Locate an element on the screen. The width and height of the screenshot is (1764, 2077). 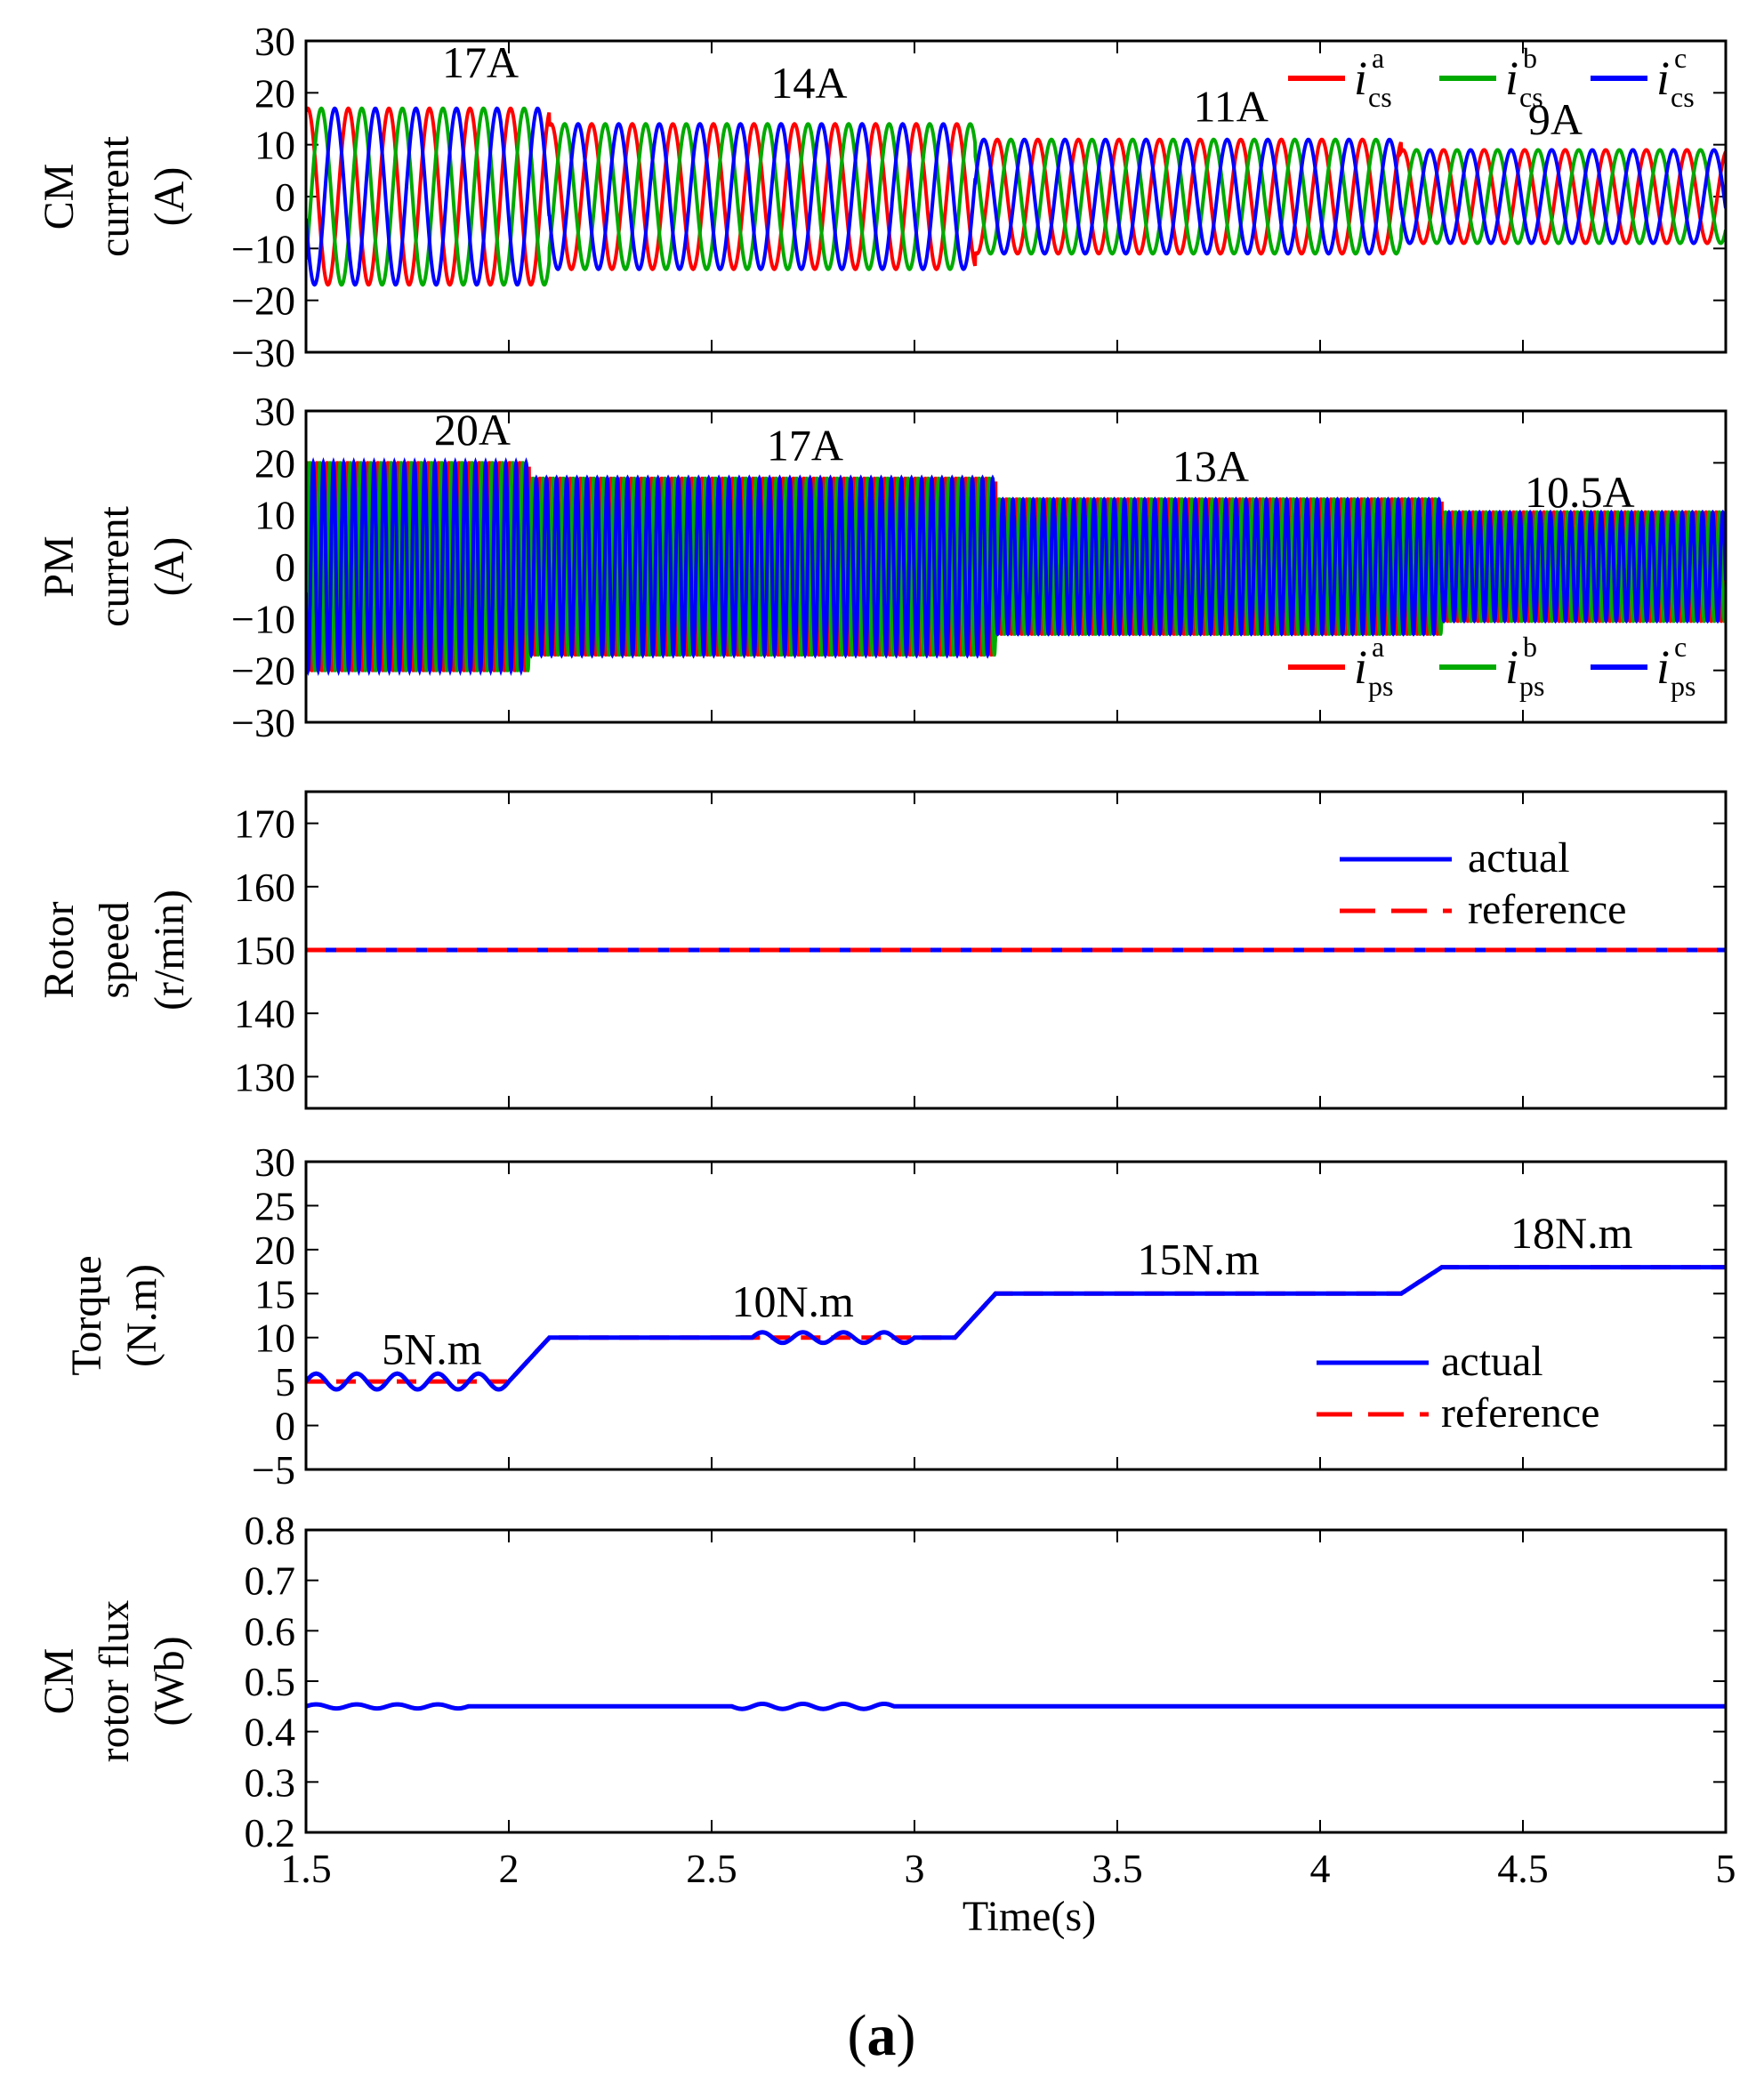
y-tick-label: 25 is located at coordinates (274, 1205).